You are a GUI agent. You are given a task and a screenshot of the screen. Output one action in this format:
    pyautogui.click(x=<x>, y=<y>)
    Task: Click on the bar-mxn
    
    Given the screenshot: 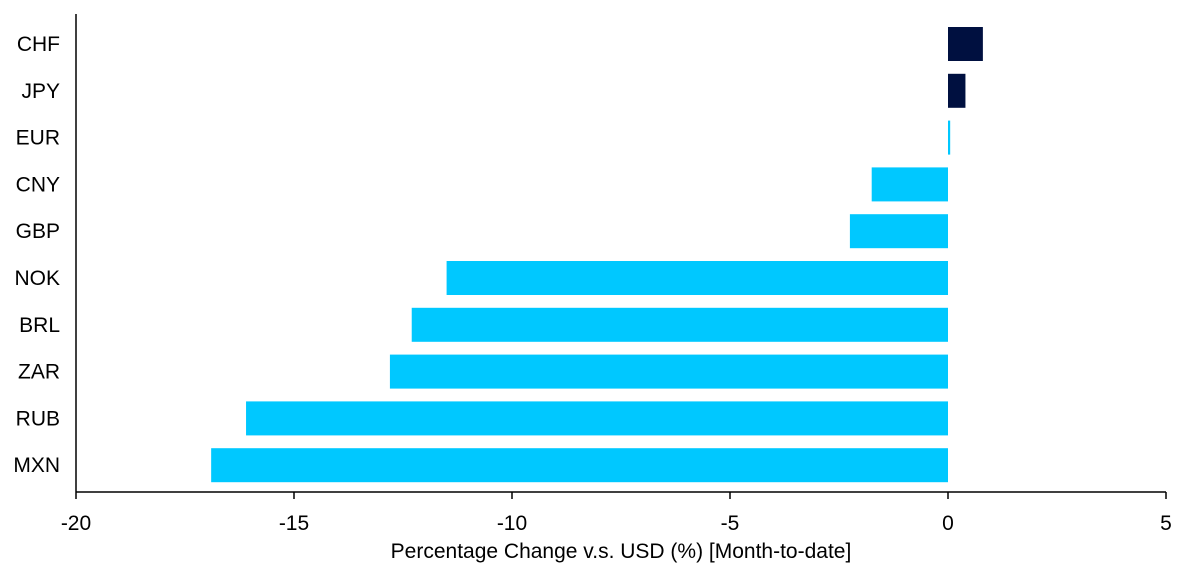 What is the action you would take?
    pyautogui.click(x=579, y=465)
    